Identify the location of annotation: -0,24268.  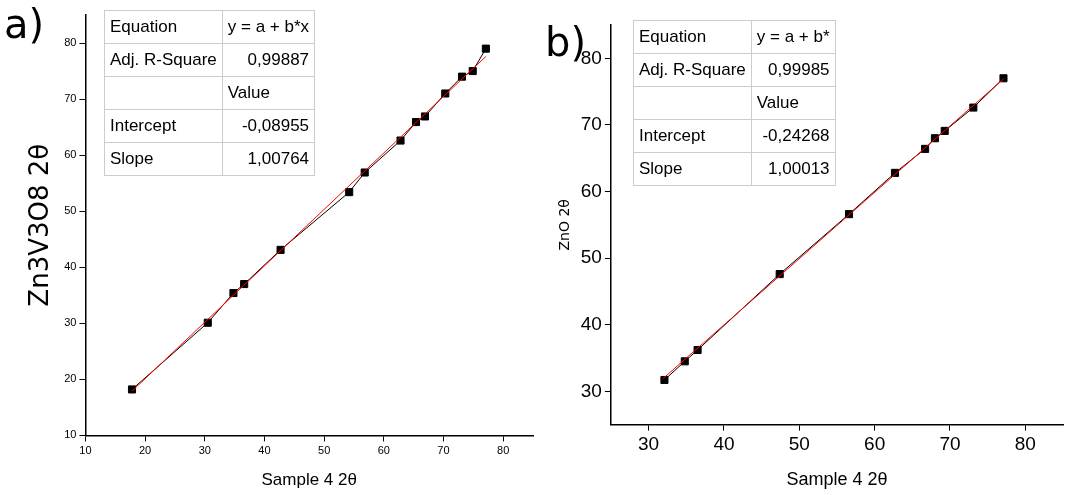
(793, 136).